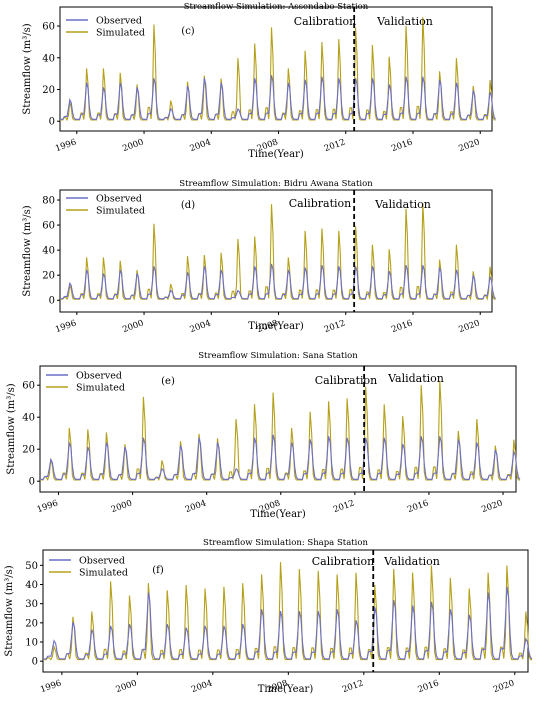 The width and height of the screenshot is (550, 701). I want to click on chart-title: Streamflow Simulation: Sana Station, so click(278, 356).